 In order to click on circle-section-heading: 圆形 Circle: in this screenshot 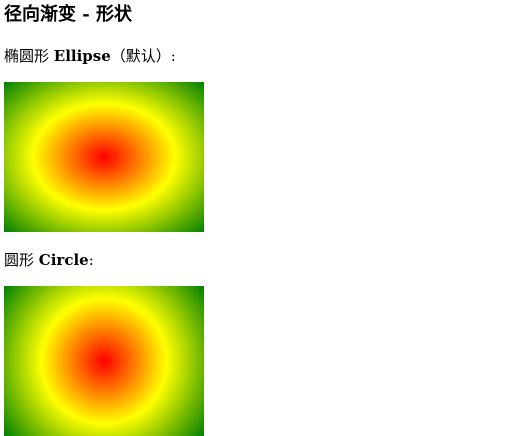, I will do `click(49, 260)`.